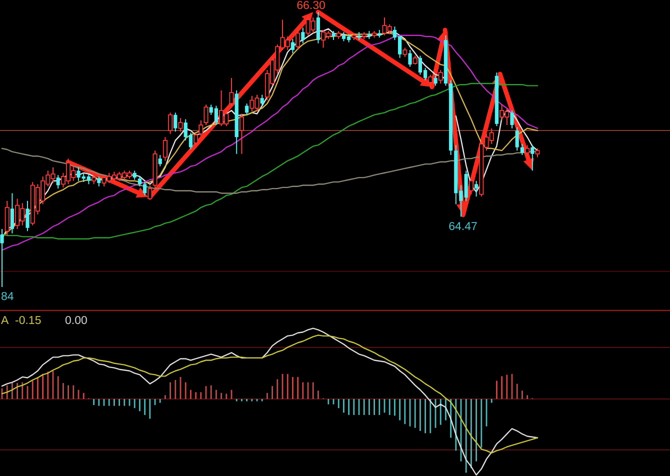 This screenshot has width=670, height=476. Describe the element at coordinates (7, 297) in the screenshot. I see `text: 84` at that location.